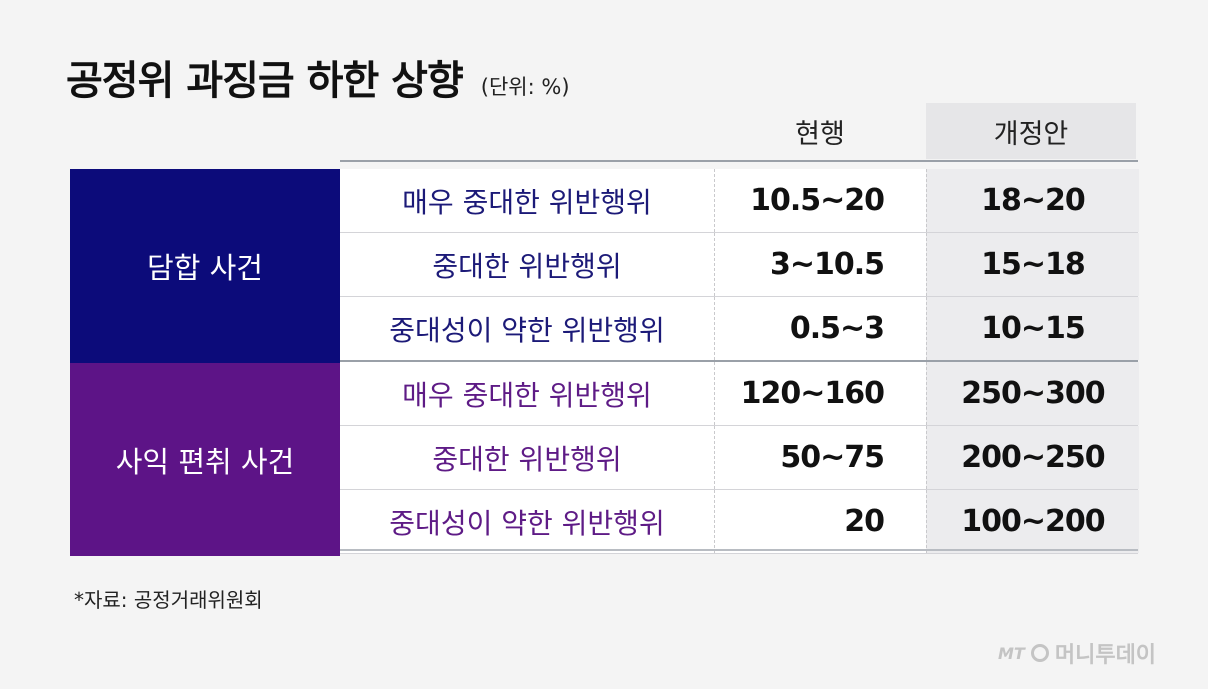  I want to click on table-bottom-rule, so click(739, 550).